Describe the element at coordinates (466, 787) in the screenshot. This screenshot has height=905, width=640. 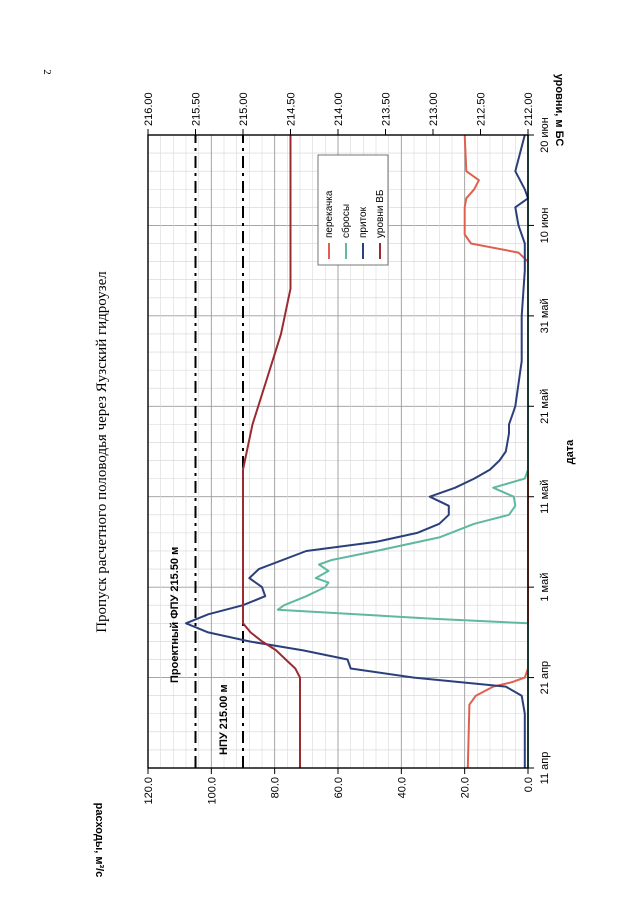
I see `y-left-tick-label: 20.0` at that location.